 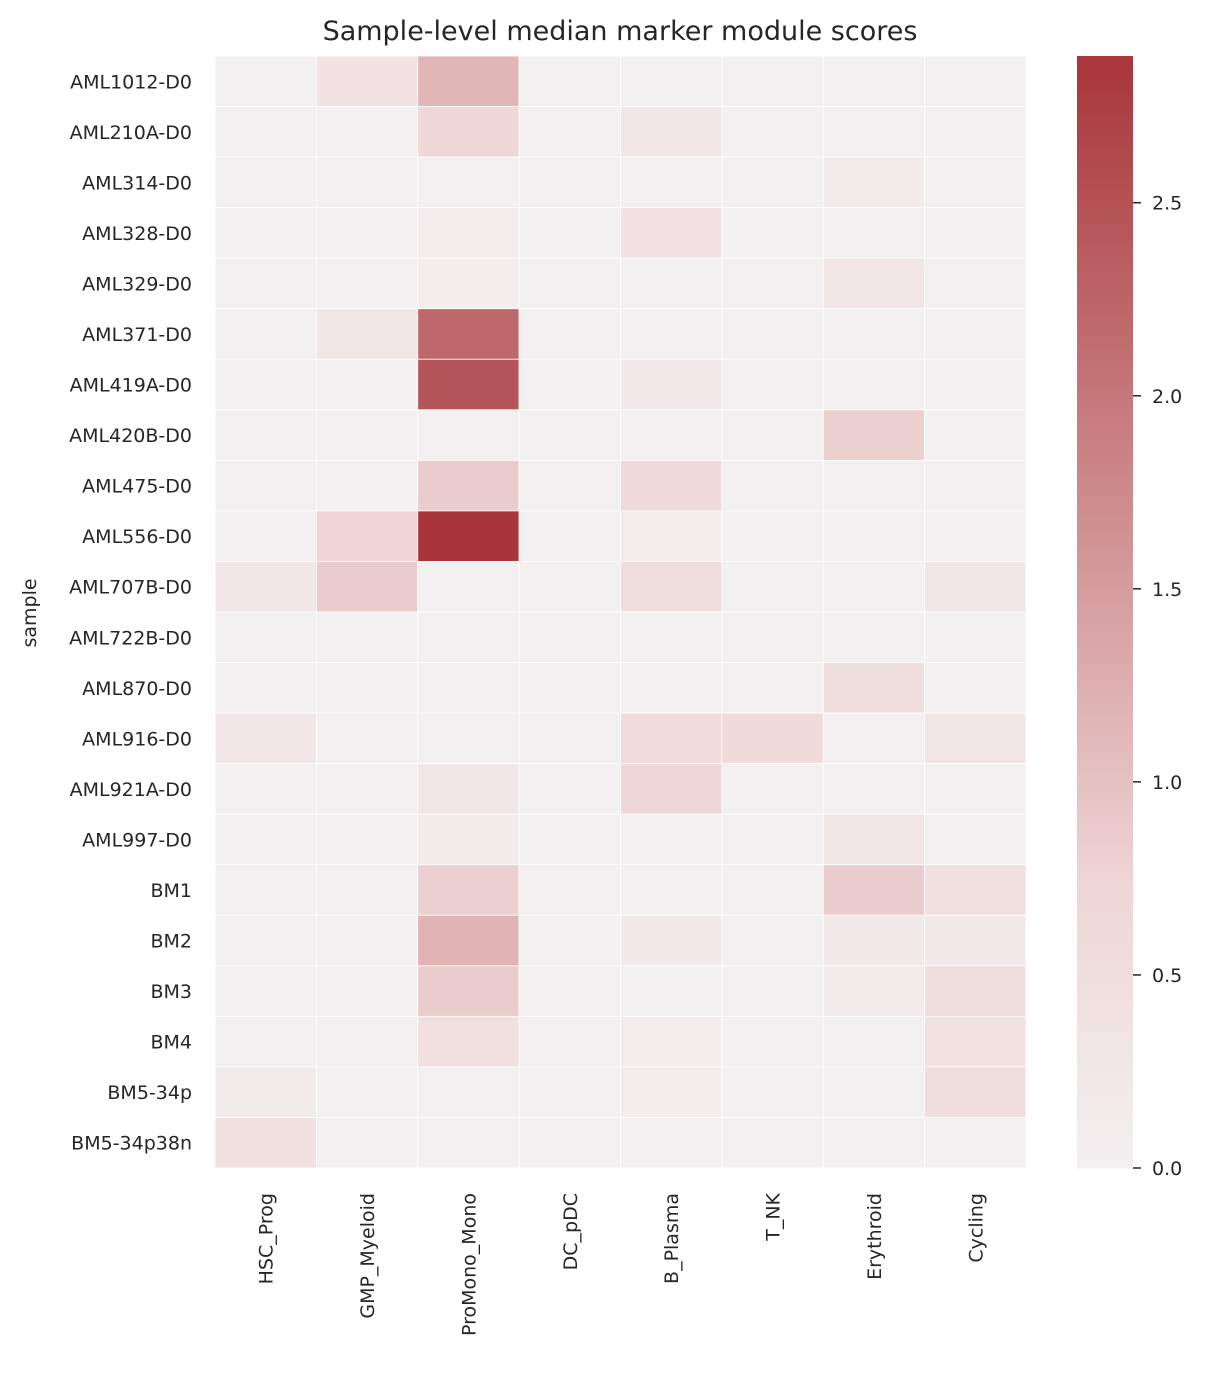 What do you see at coordinates (130, 588) in the screenshot?
I see `row-tick-label: AML707B-D0` at bounding box center [130, 588].